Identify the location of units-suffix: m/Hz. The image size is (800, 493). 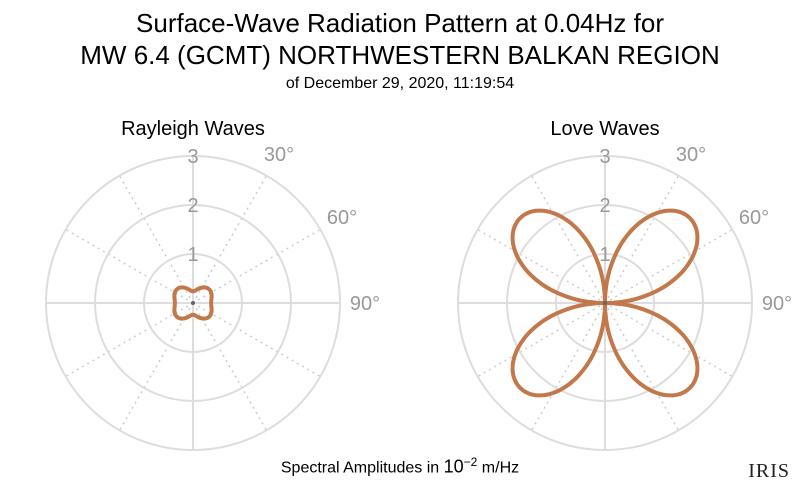
(498, 468).